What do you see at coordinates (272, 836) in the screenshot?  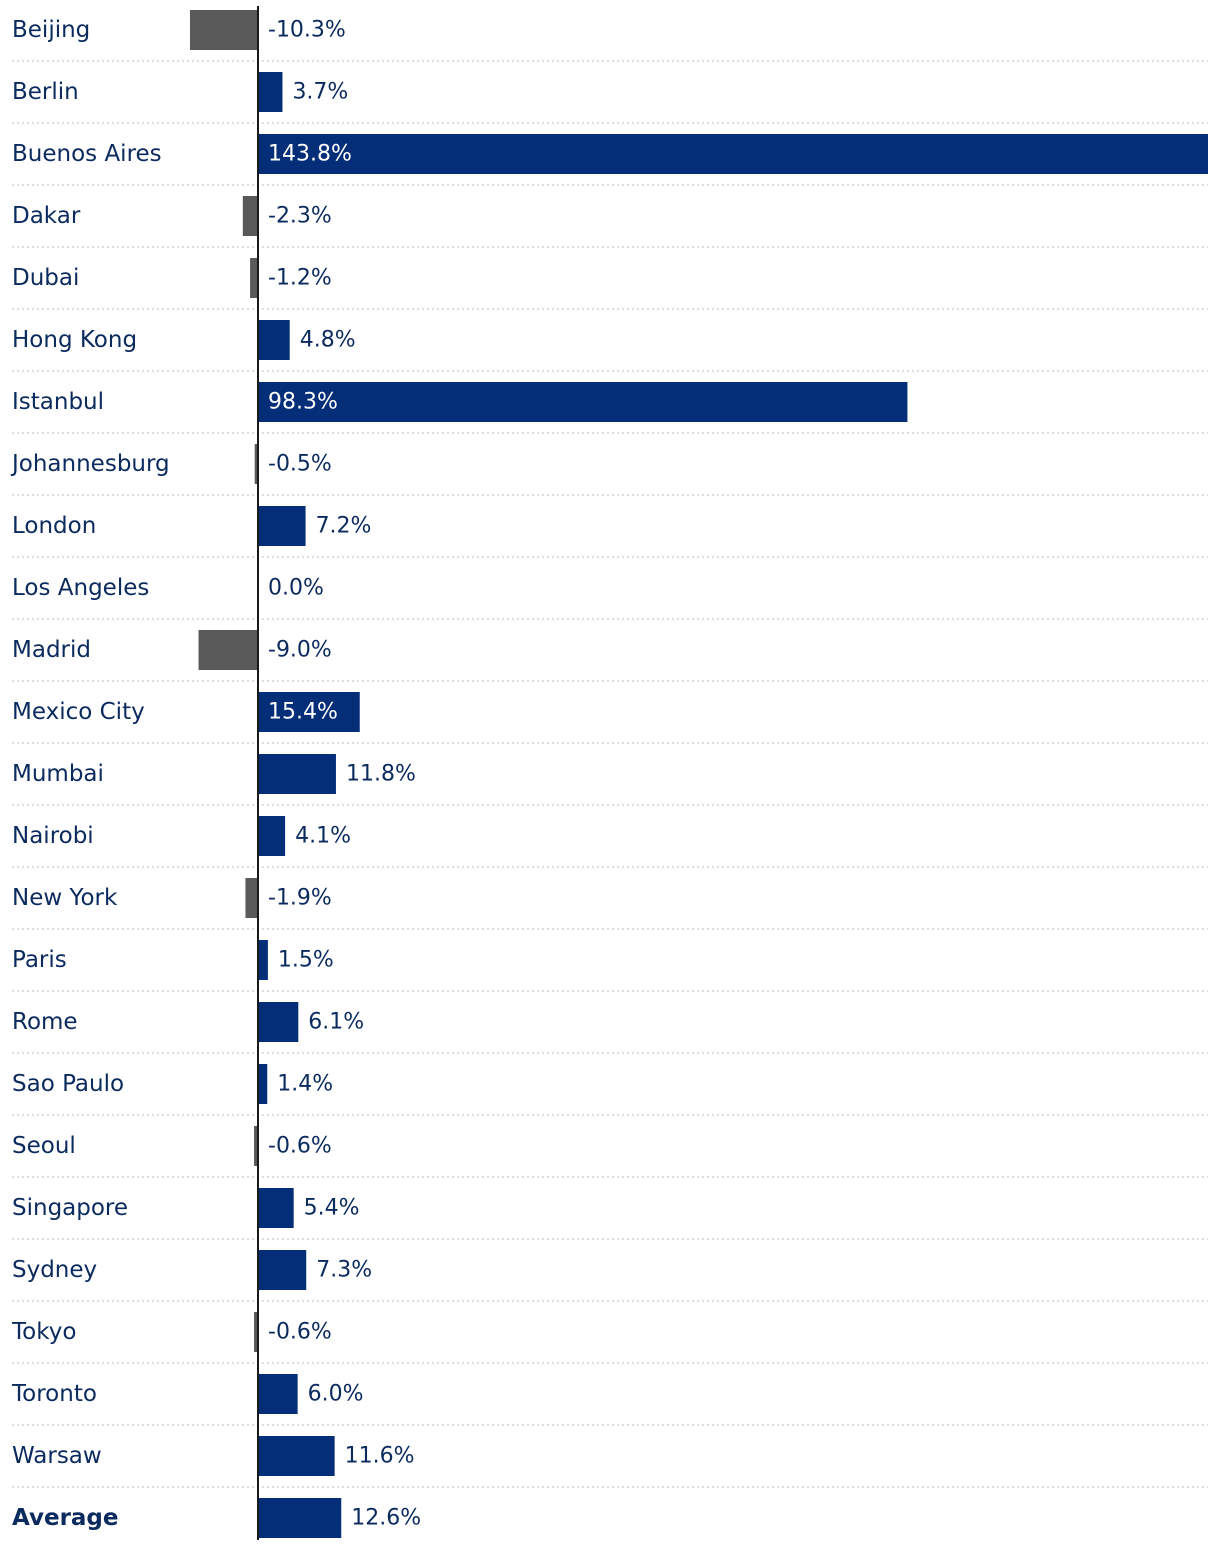 I see `bar-nairobi` at bounding box center [272, 836].